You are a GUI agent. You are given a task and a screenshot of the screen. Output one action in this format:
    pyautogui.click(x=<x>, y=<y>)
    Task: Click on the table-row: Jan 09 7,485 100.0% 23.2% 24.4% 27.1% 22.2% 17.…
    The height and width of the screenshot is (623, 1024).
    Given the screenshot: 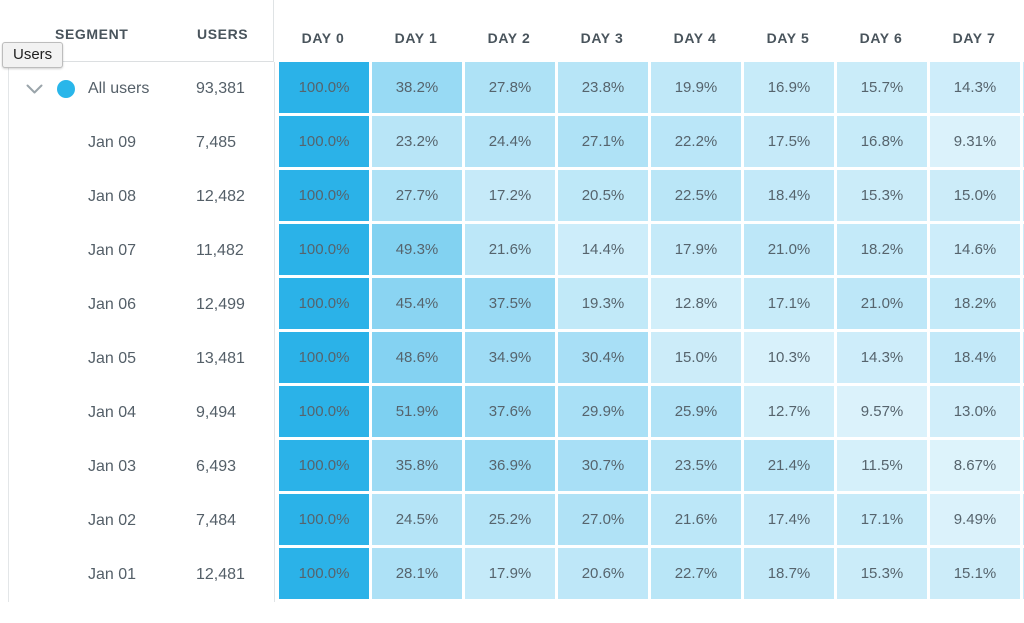 What is the action you would take?
    pyautogui.click(x=516, y=143)
    